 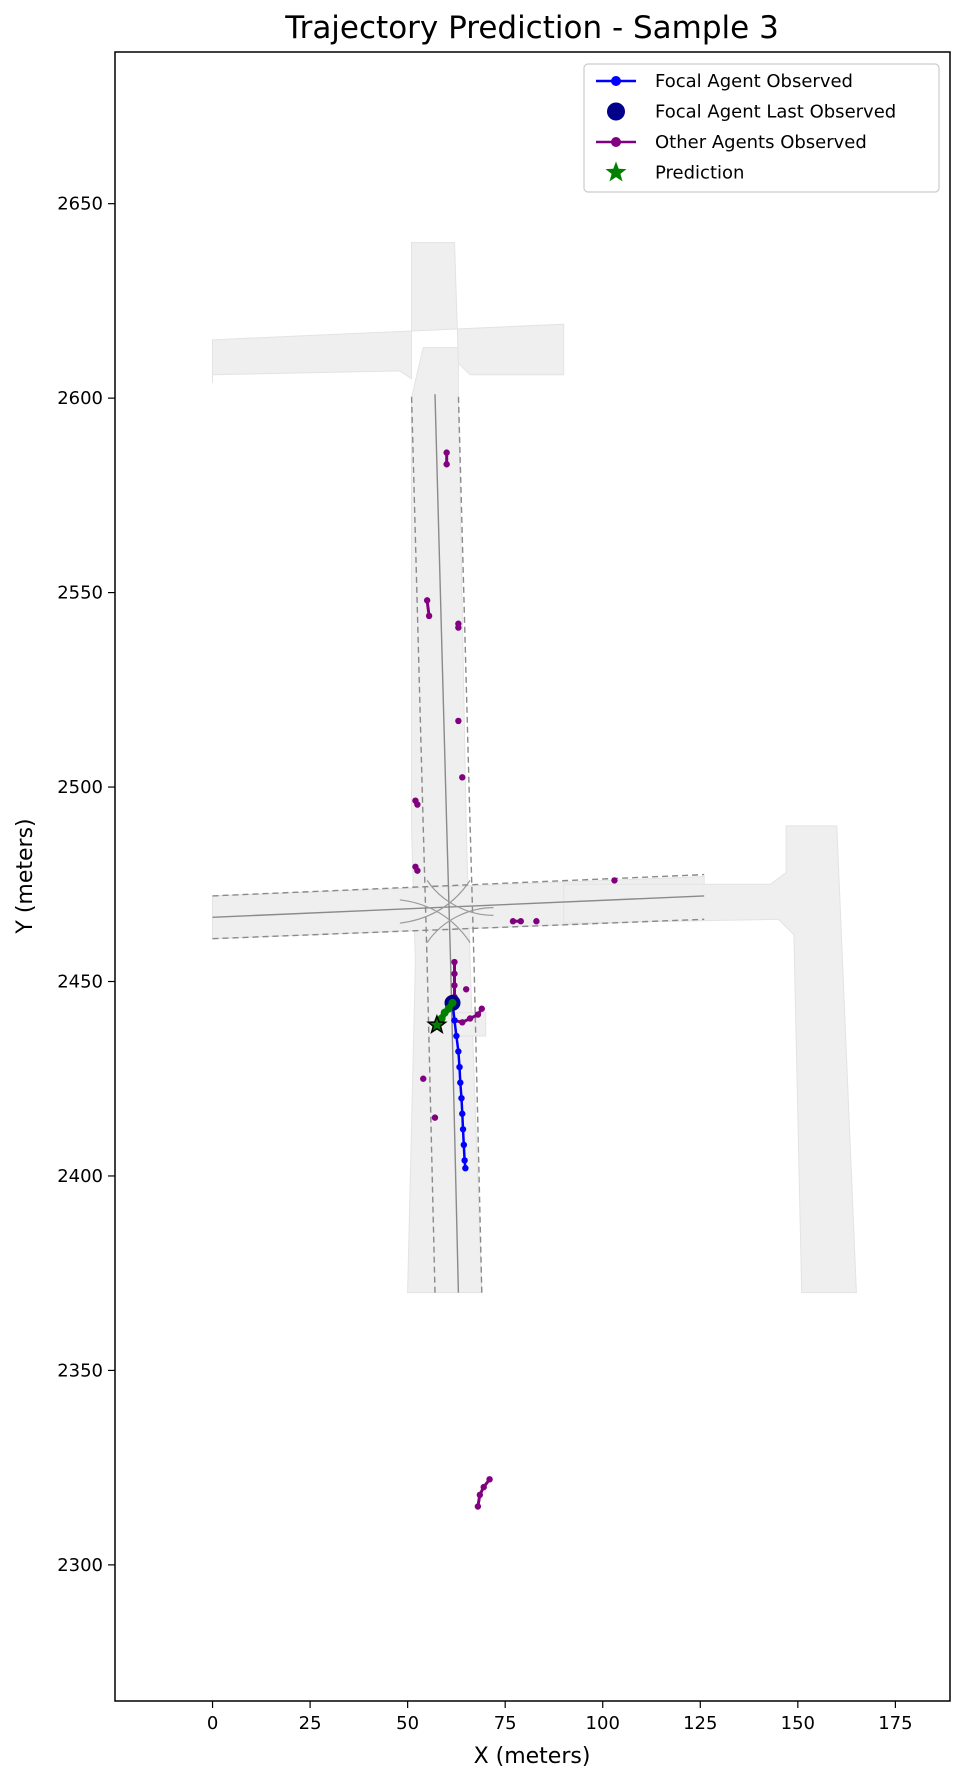 I want to click on x-tick-label: 25, so click(x=310, y=1723).